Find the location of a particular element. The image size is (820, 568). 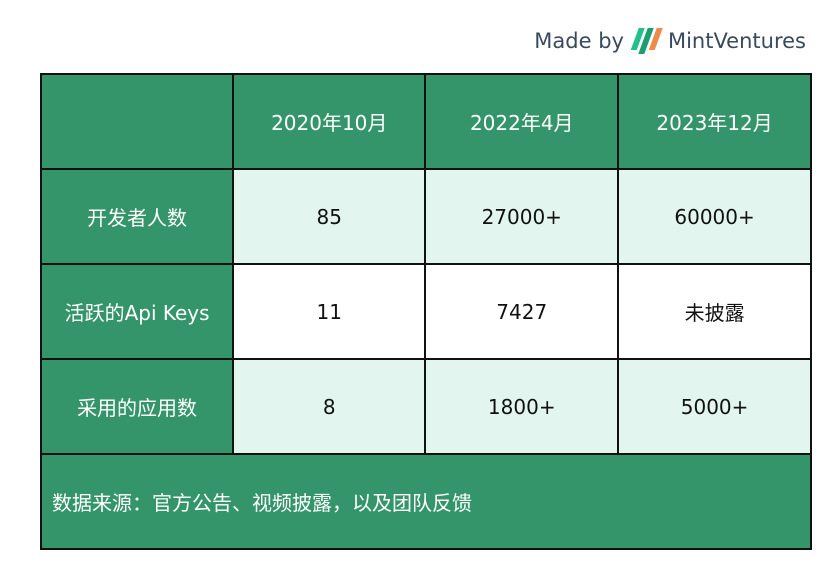

brand: Made by MintVentures is located at coordinates (670, 41).